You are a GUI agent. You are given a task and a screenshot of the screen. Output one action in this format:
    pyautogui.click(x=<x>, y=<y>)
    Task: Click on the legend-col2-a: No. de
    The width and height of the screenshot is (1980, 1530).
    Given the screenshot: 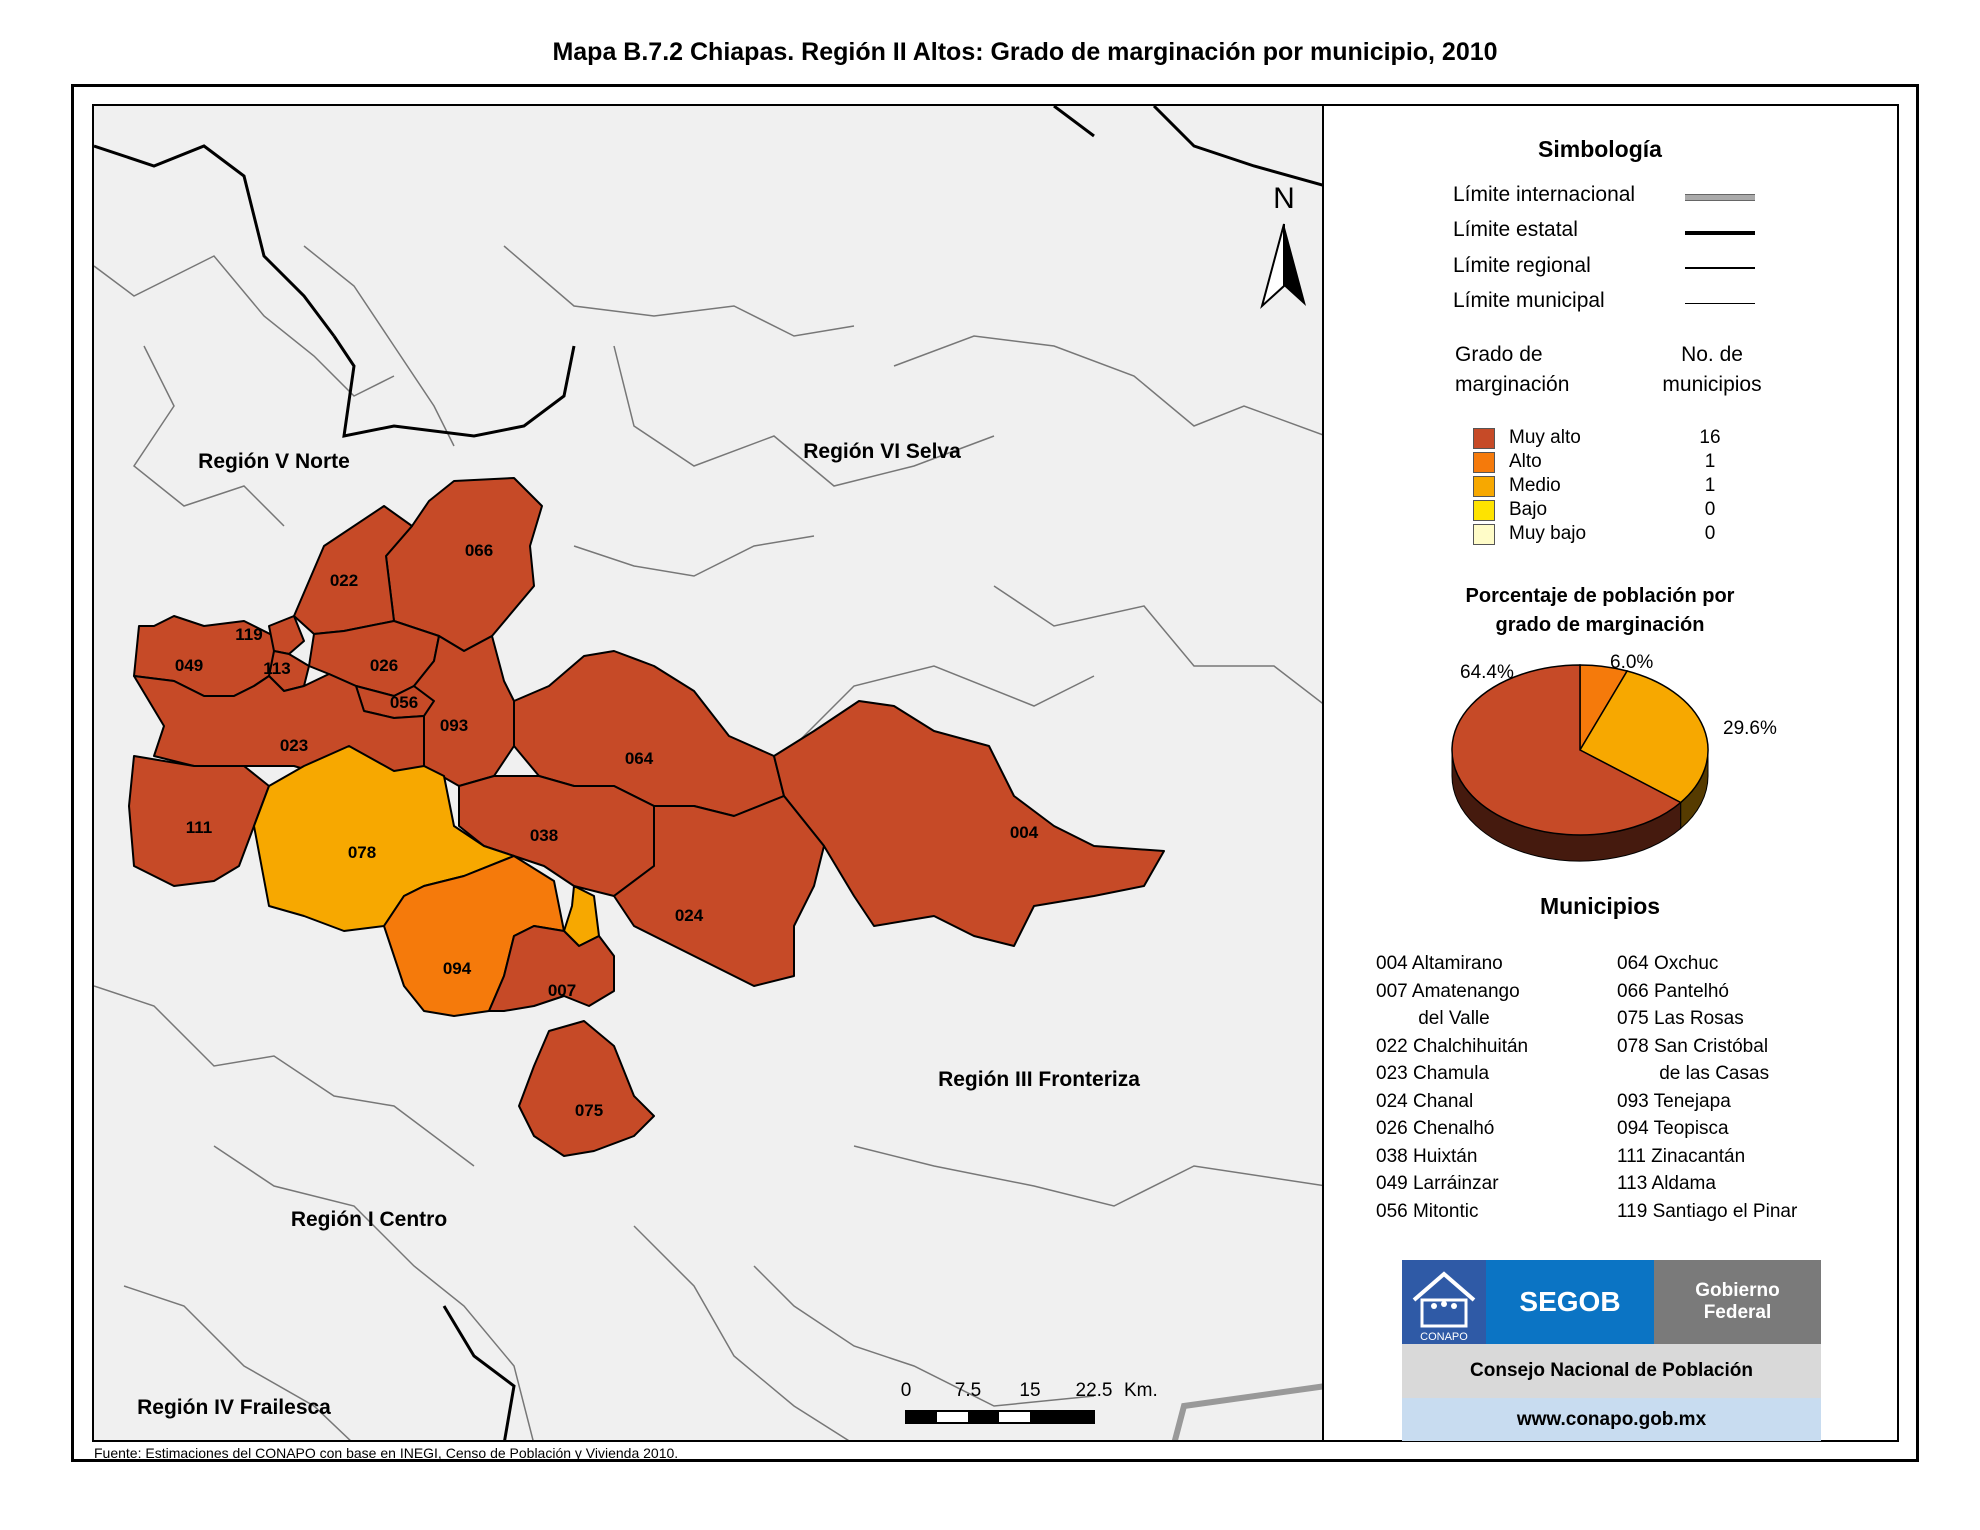 What is the action you would take?
    pyautogui.click(x=1712, y=354)
    